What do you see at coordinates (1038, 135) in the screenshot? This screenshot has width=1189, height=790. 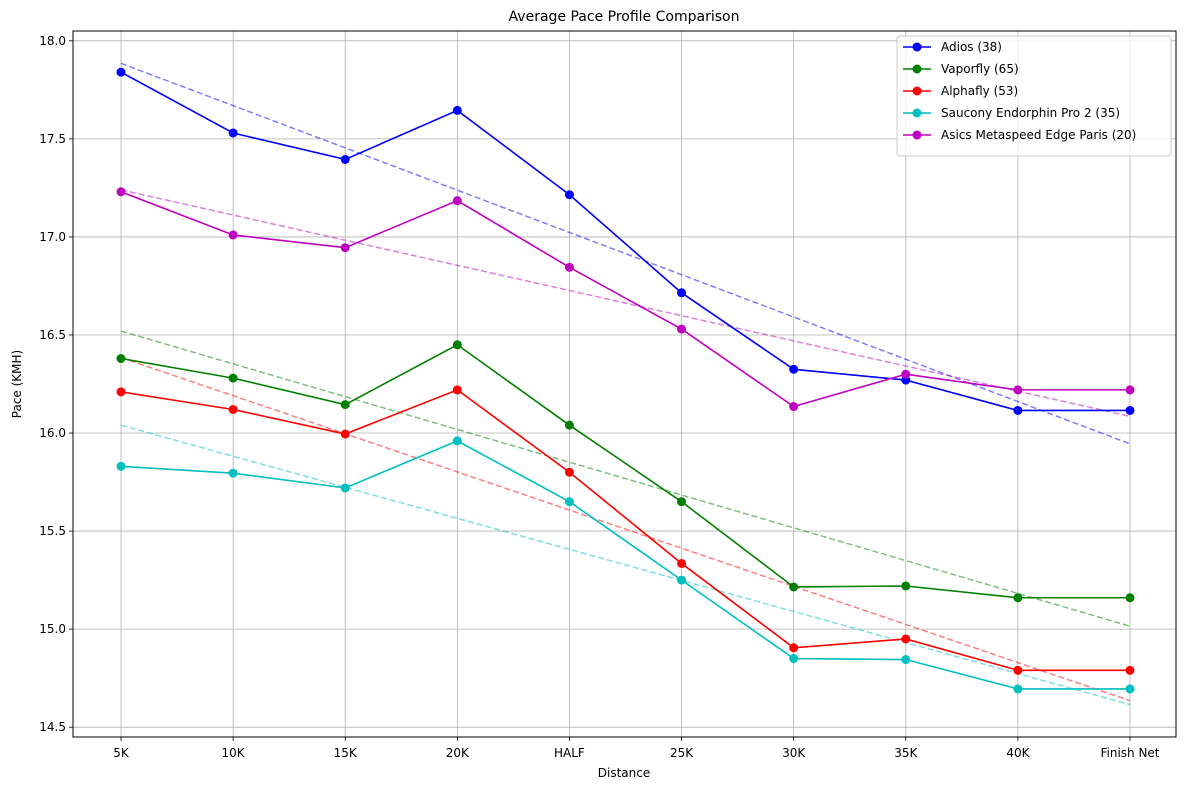 I see `legend-label: Asics Metaspeed Edge Paris (20)` at bounding box center [1038, 135].